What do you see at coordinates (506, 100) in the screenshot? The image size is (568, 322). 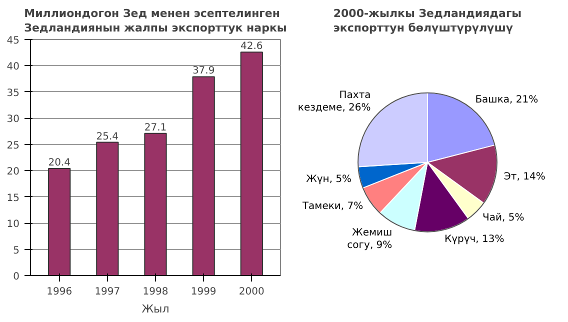 I see `slice-label: Башка, 21%` at bounding box center [506, 100].